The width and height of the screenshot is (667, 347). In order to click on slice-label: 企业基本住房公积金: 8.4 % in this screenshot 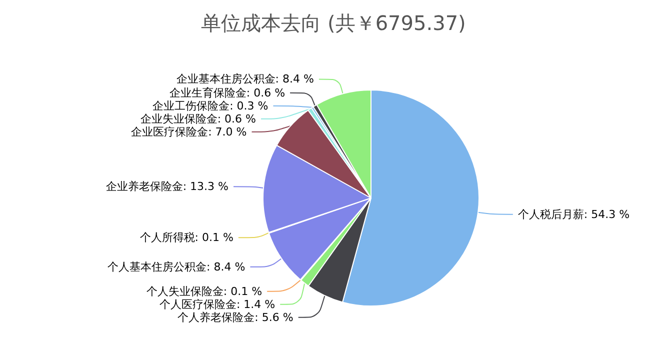, I will do `click(245, 79)`.